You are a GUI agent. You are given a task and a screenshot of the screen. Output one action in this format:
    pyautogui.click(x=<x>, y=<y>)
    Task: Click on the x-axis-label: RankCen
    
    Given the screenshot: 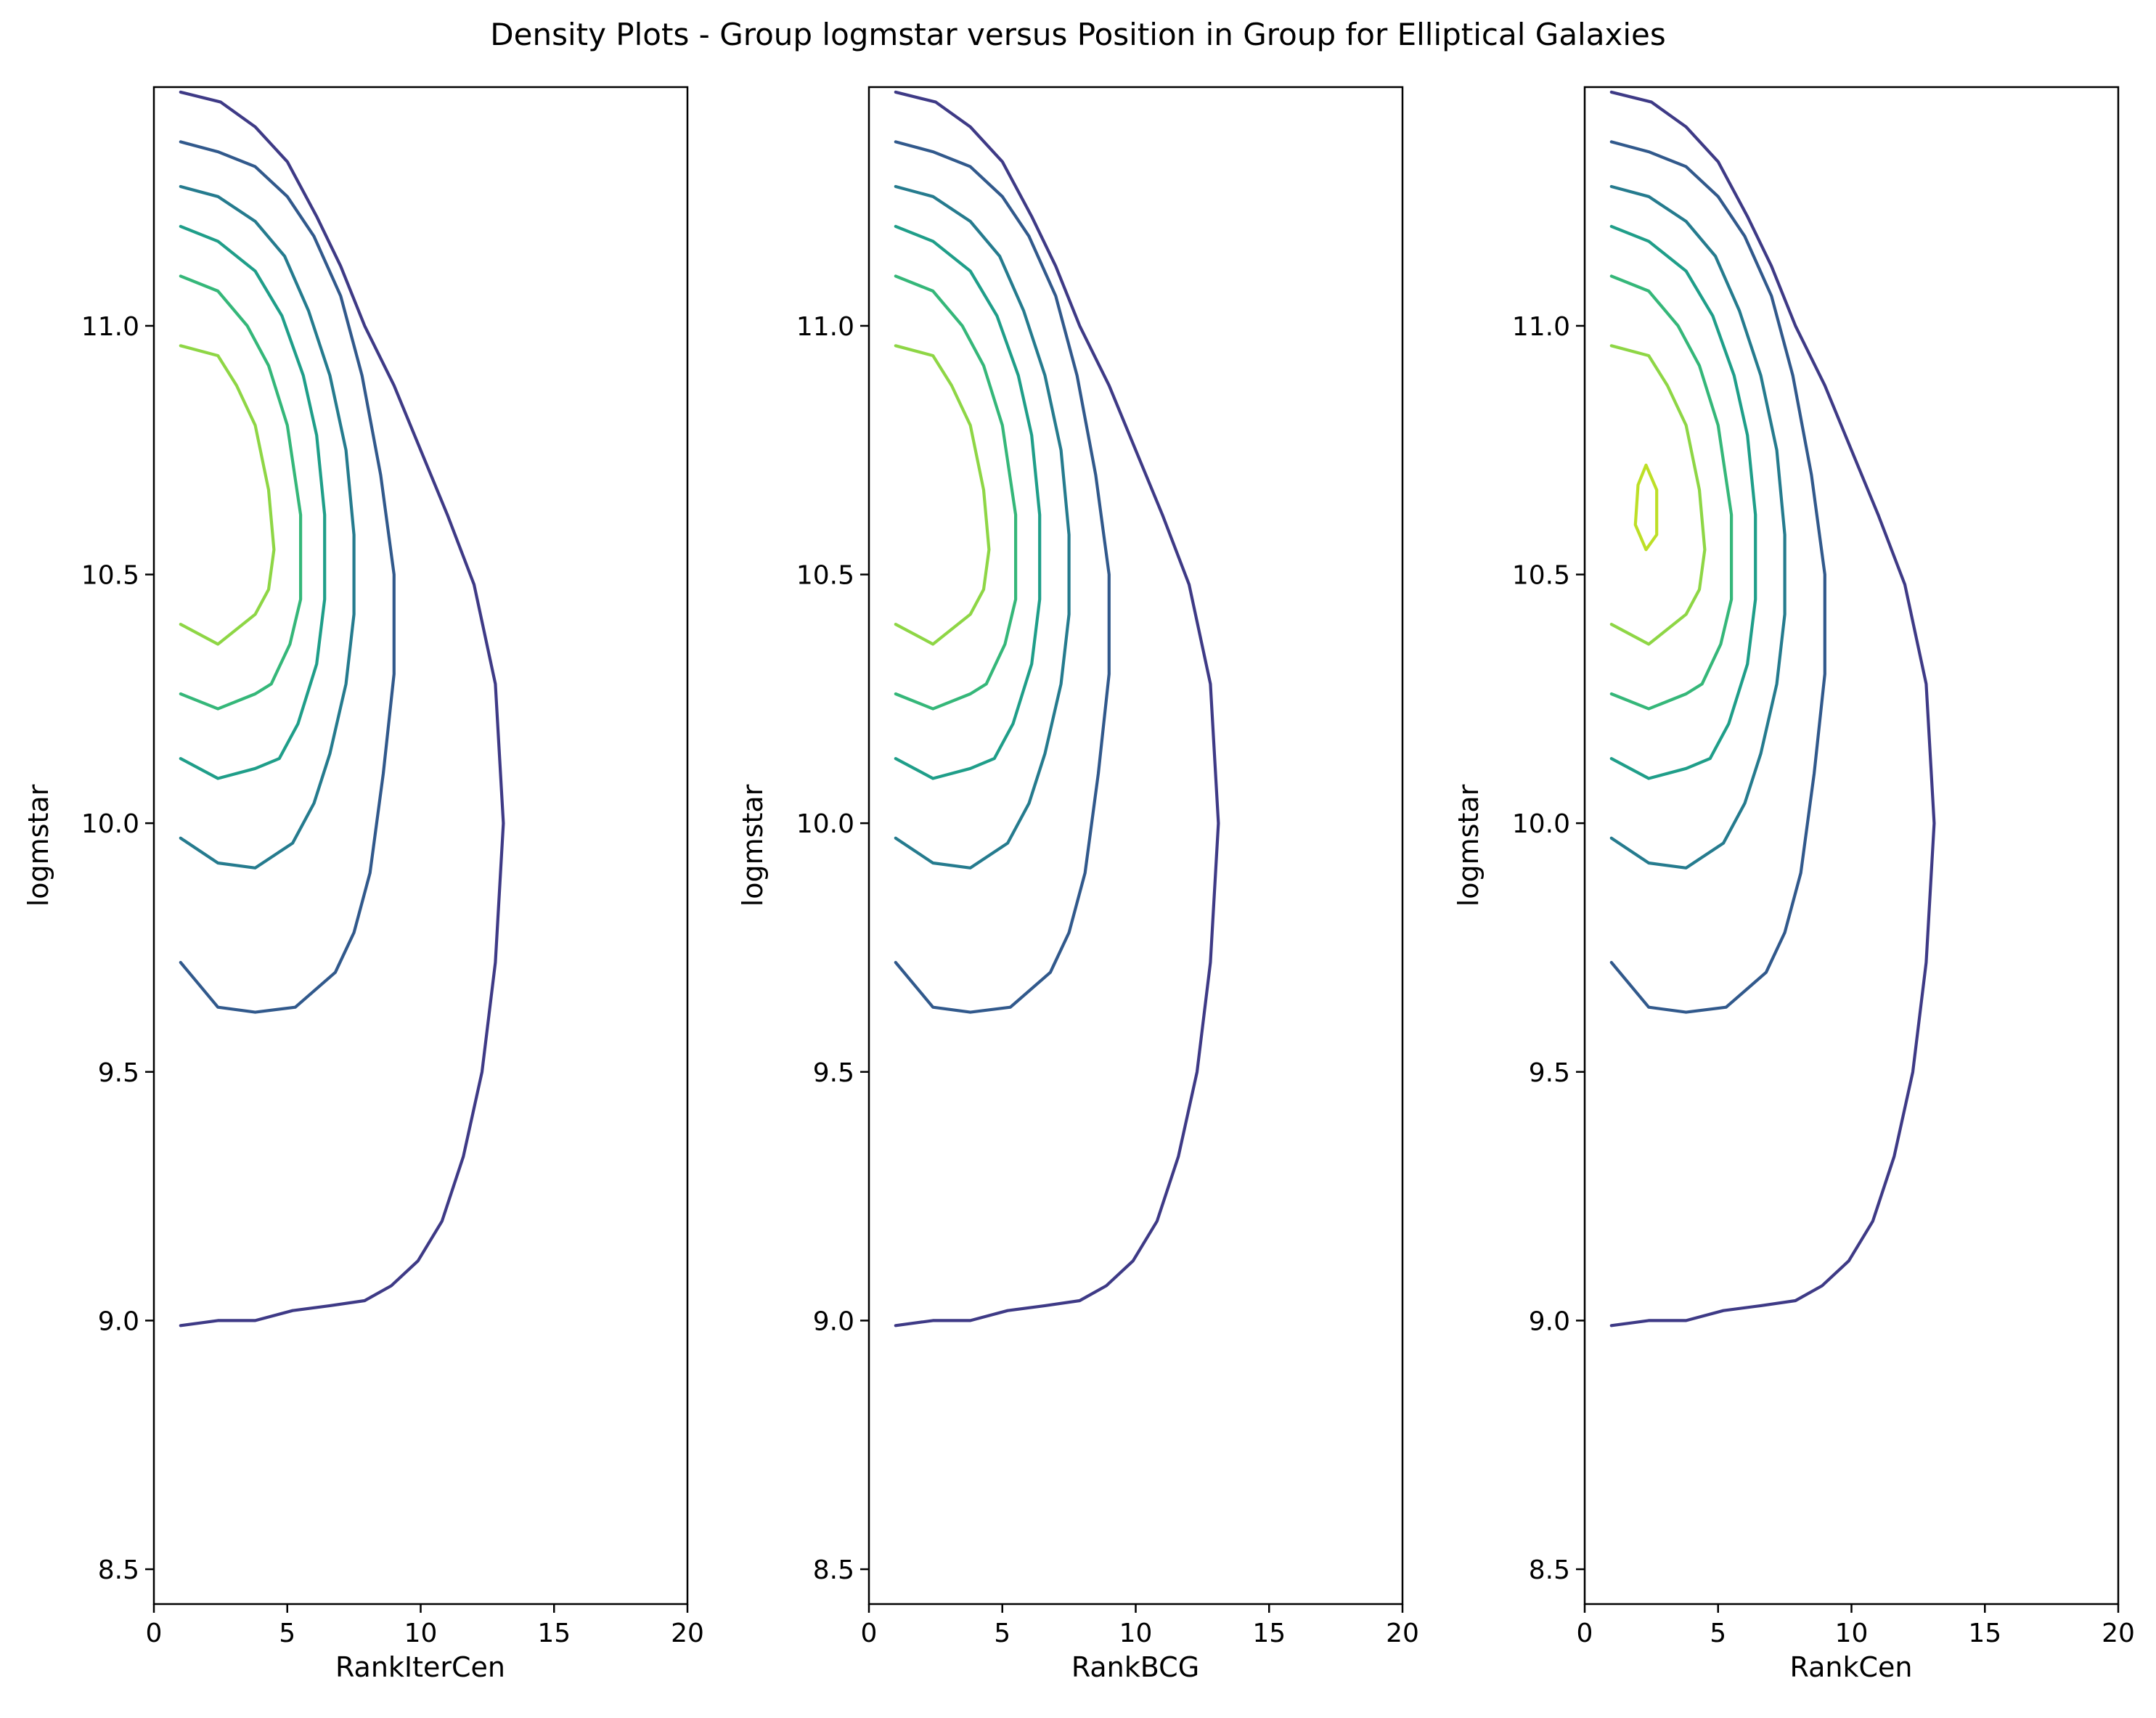 What is the action you would take?
    pyautogui.click(x=1851, y=1667)
    